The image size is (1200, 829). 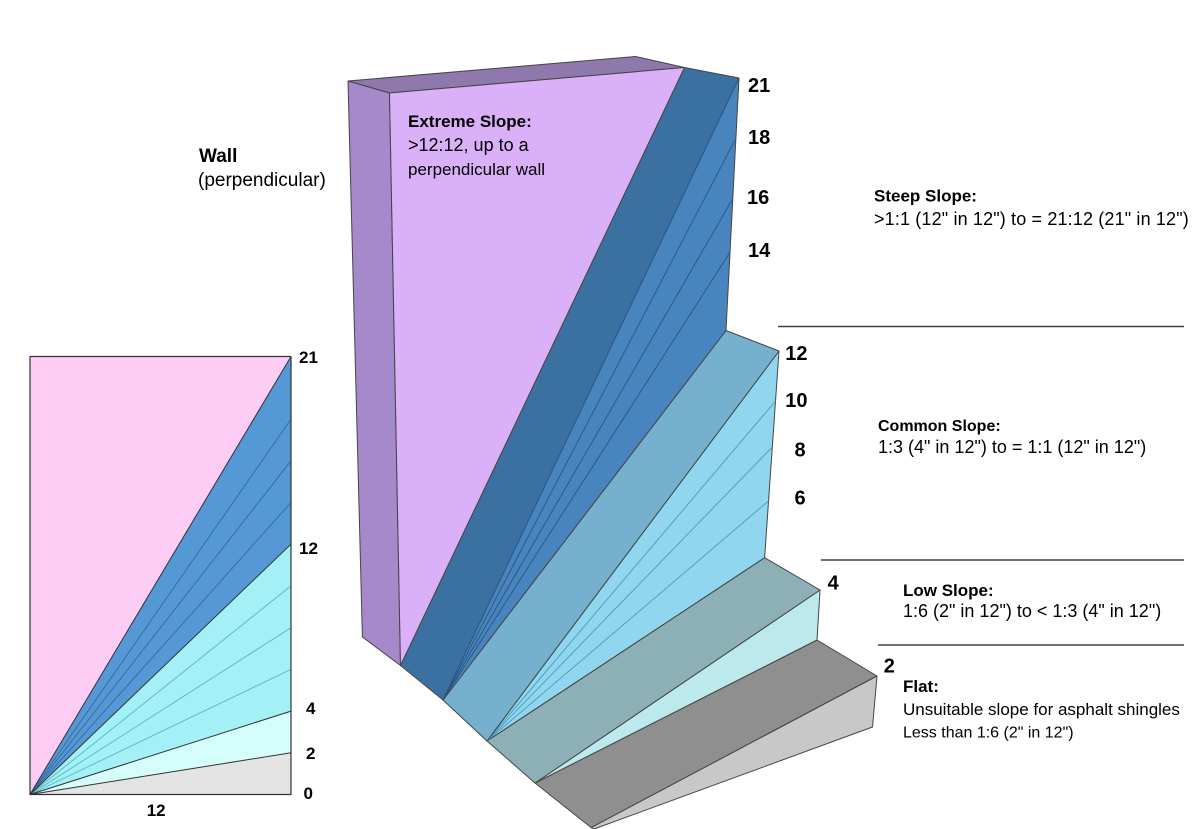 What do you see at coordinates (800, 499) in the screenshot?
I see `svg-text: 6` at bounding box center [800, 499].